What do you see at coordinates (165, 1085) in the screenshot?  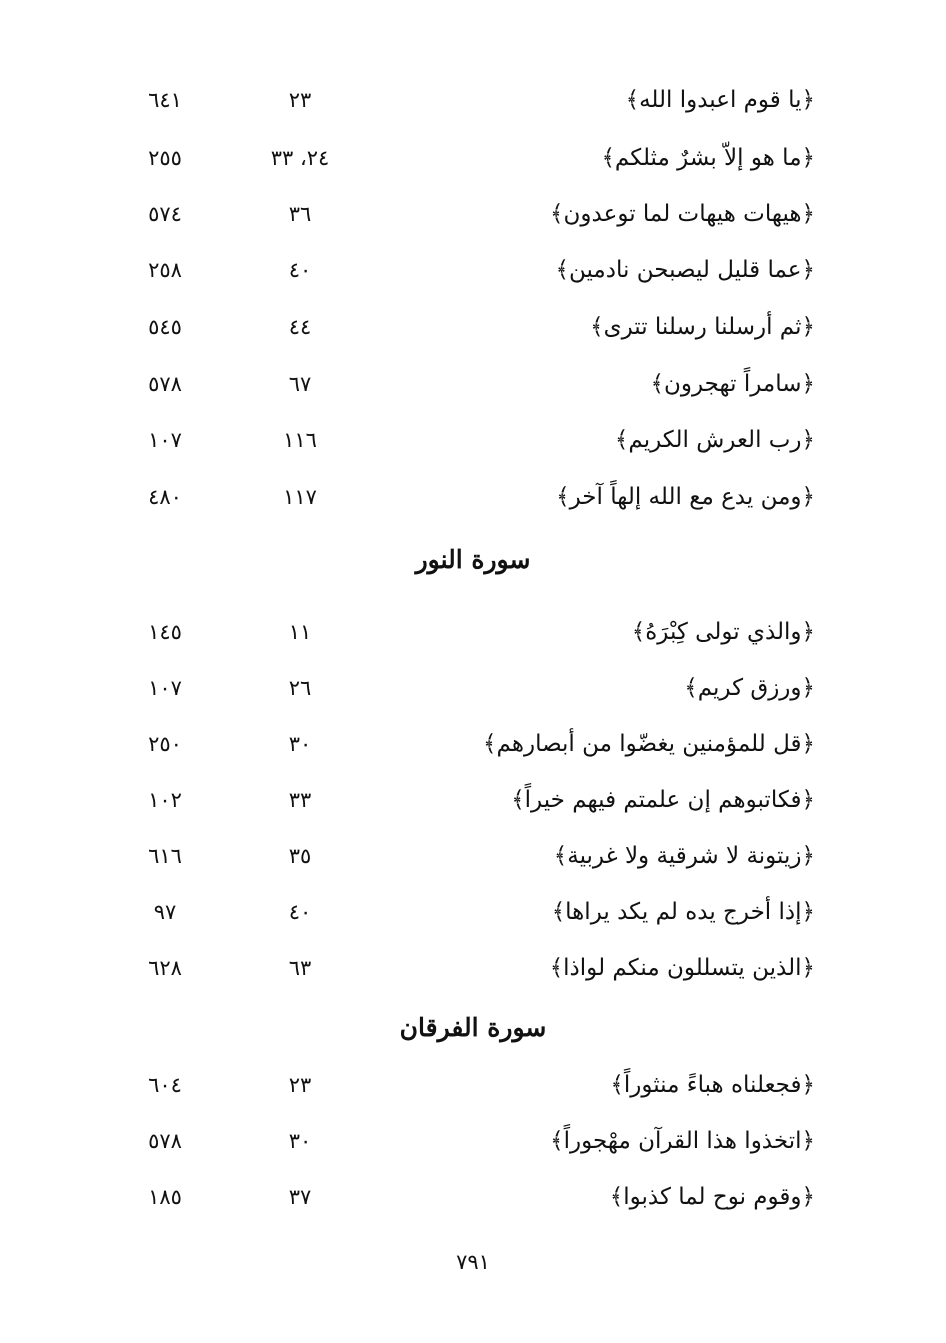 I see `page-reference: ٦٠٤` at bounding box center [165, 1085].